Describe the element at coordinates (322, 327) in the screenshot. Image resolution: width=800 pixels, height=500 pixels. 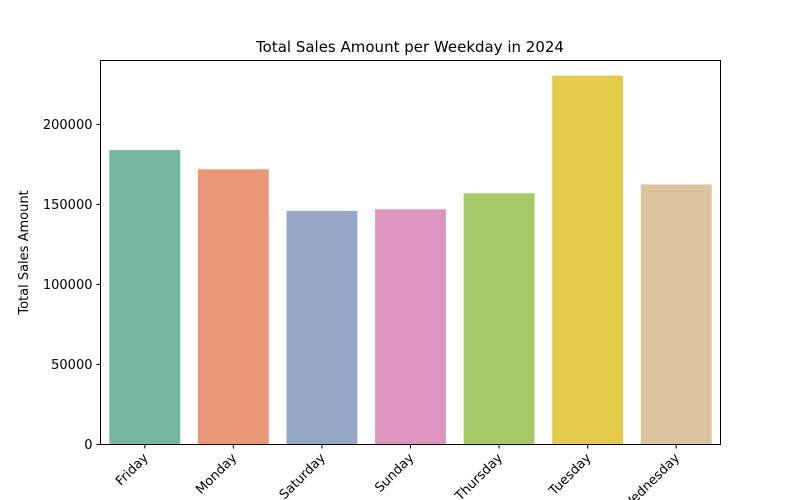
I see `bar-saturday` at that location.